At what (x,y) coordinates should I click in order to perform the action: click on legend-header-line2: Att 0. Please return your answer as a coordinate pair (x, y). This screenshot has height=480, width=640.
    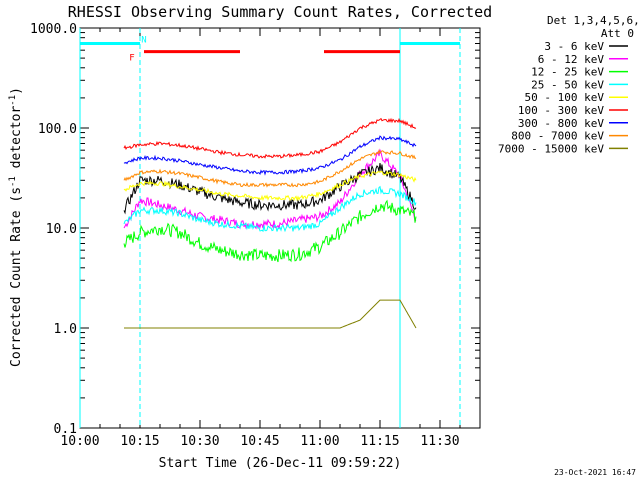
    Looking at the image, I should click on (617, 33).